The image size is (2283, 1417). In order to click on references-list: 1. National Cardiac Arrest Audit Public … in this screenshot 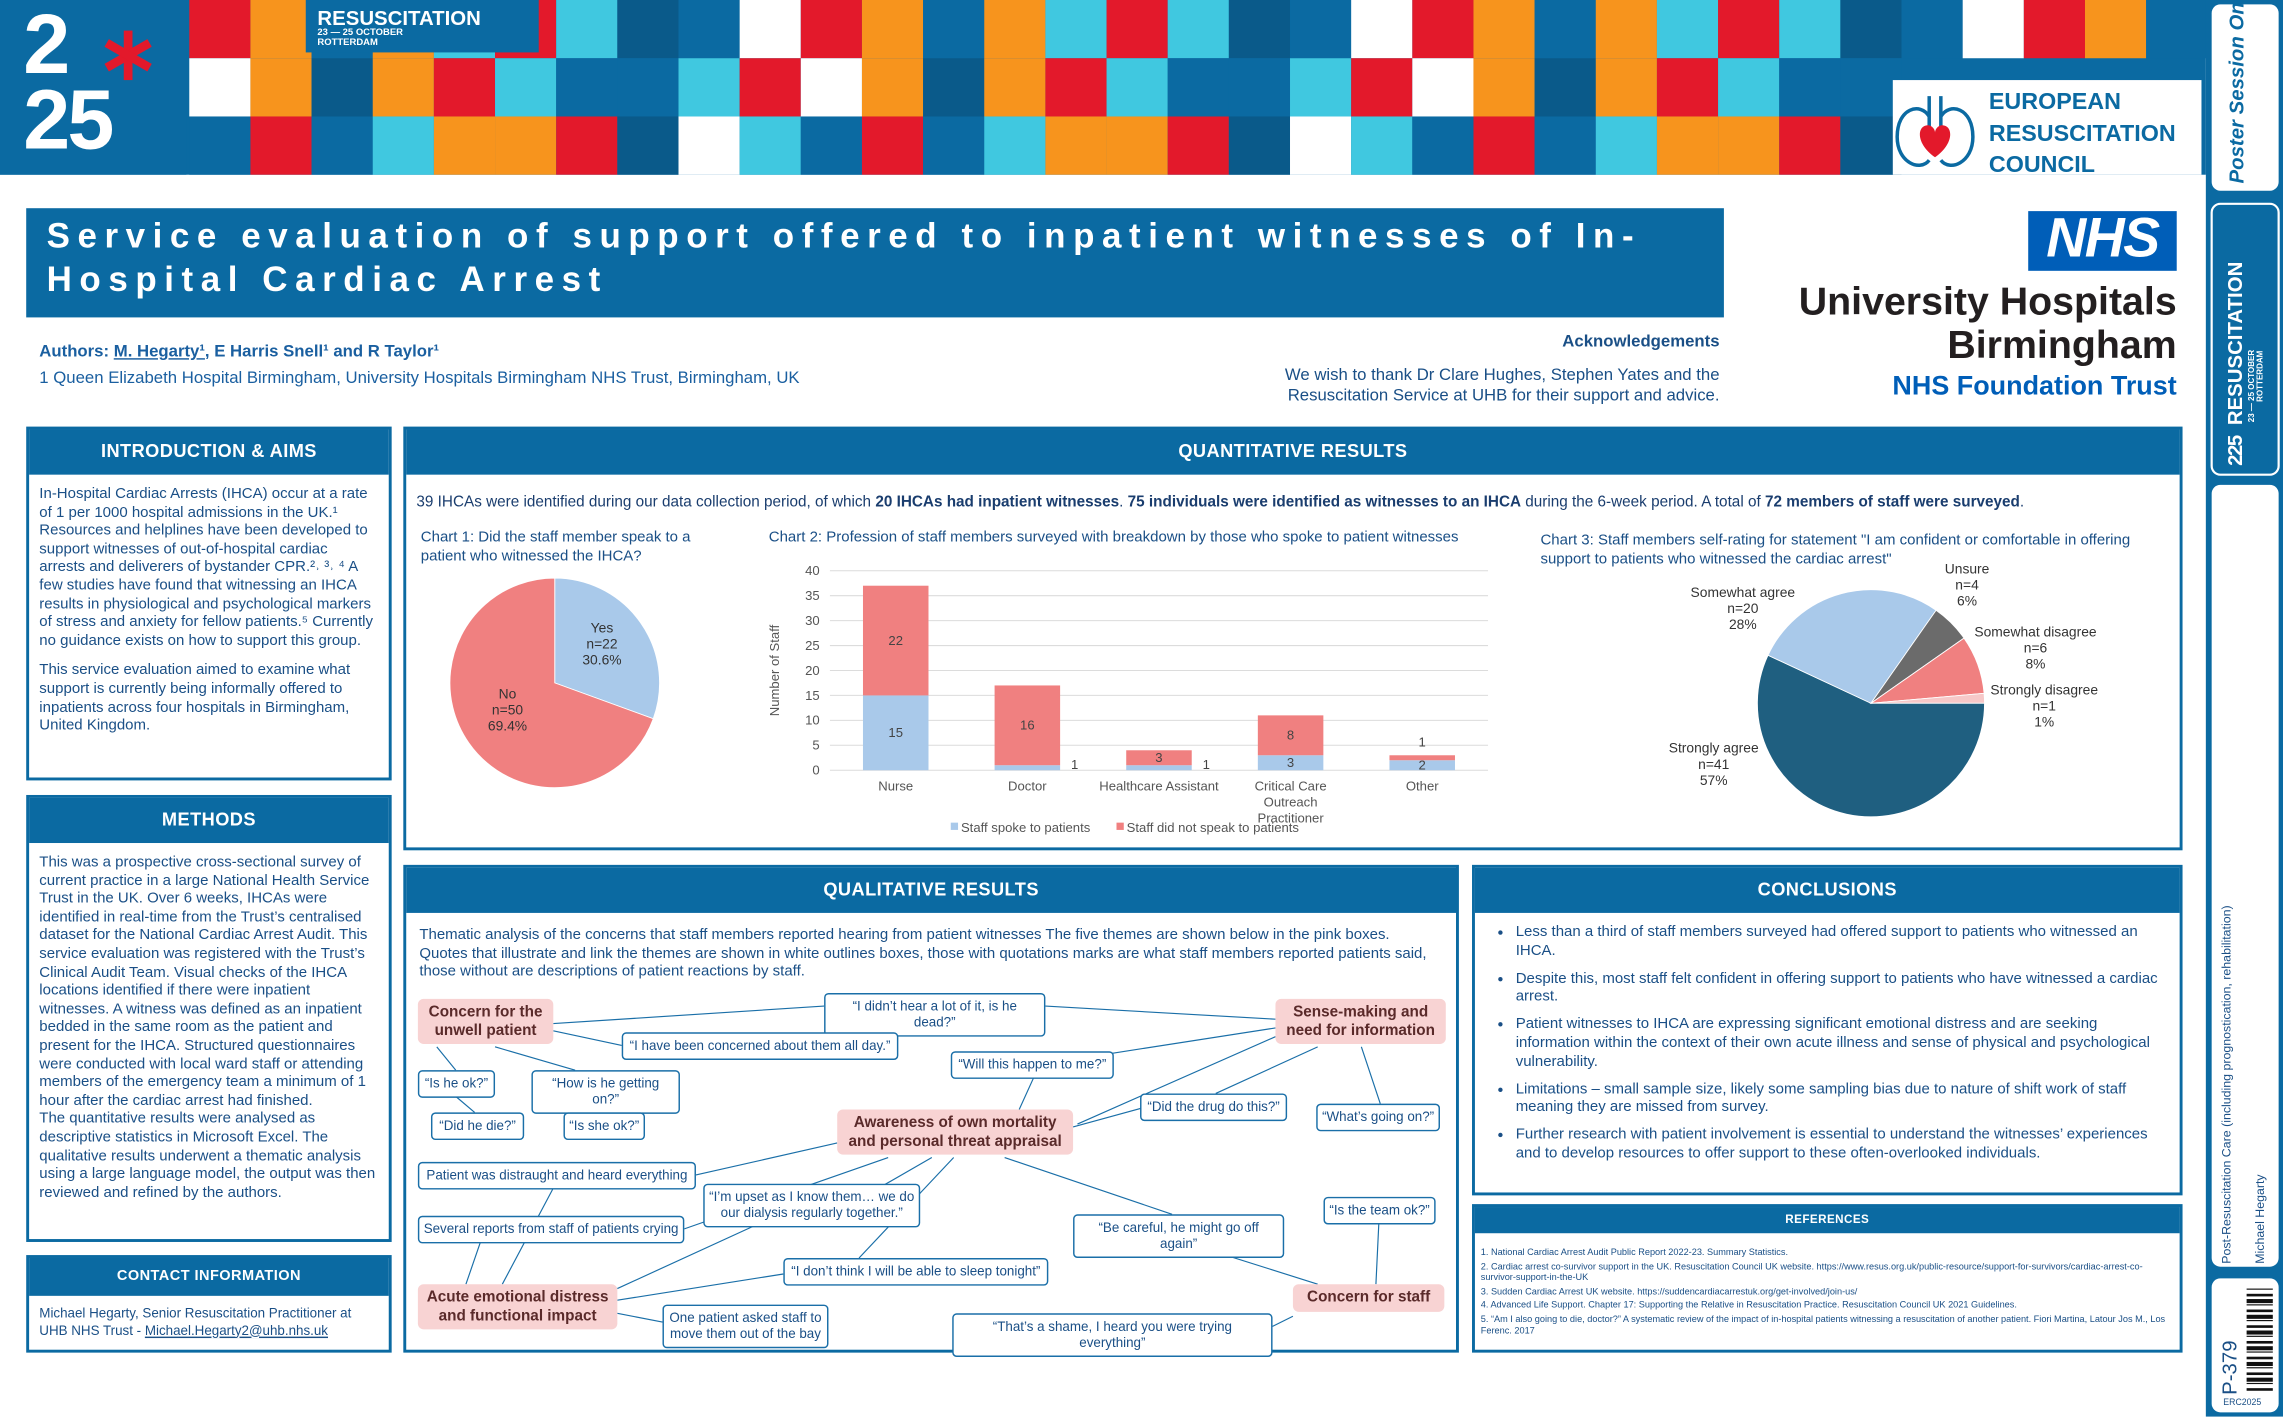, I will do `click(1827, 1285)`.